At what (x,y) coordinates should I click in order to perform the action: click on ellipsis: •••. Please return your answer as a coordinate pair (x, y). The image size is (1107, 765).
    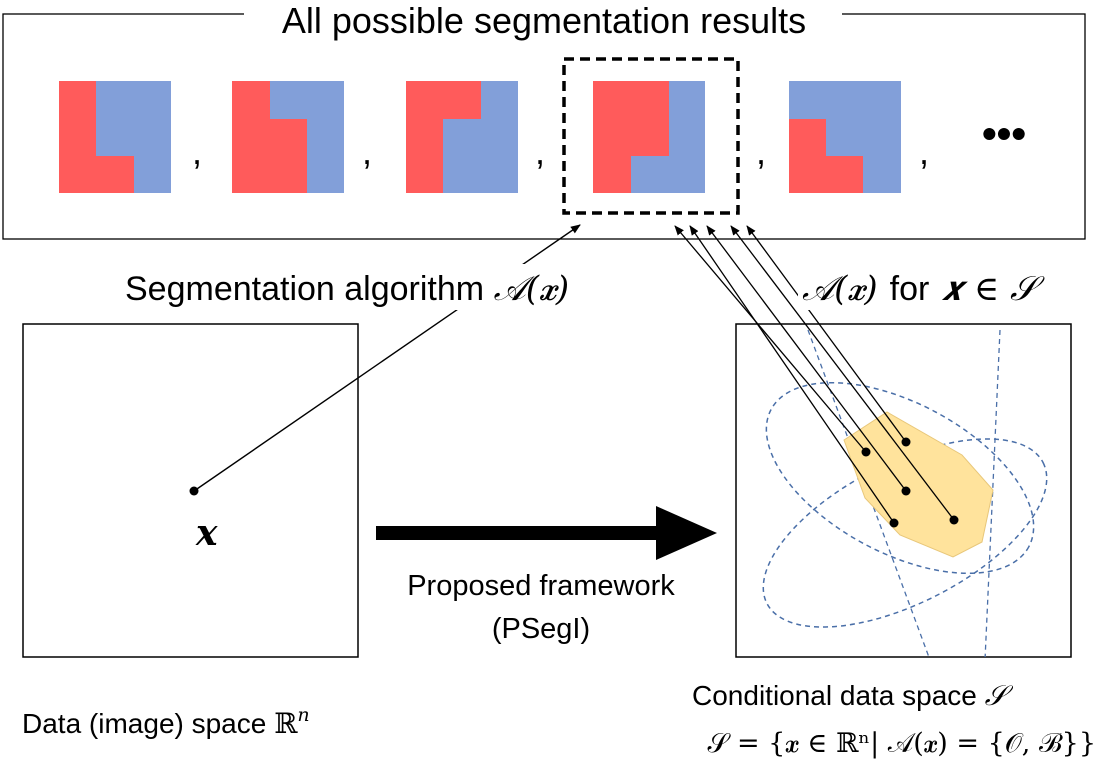
    Looking at the image, I should click on (1004, 133).